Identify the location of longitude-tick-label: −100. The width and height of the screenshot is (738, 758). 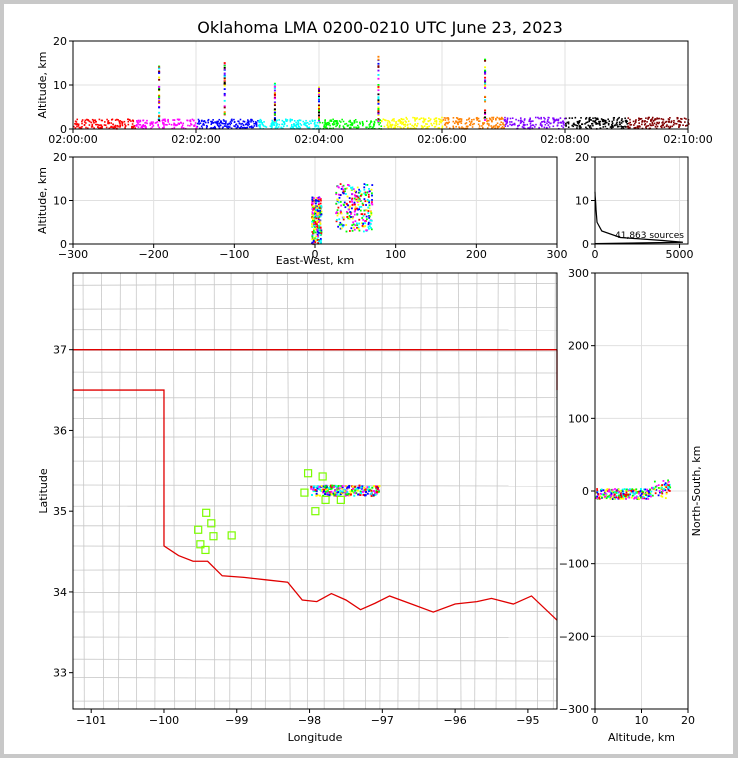
(164, 720).